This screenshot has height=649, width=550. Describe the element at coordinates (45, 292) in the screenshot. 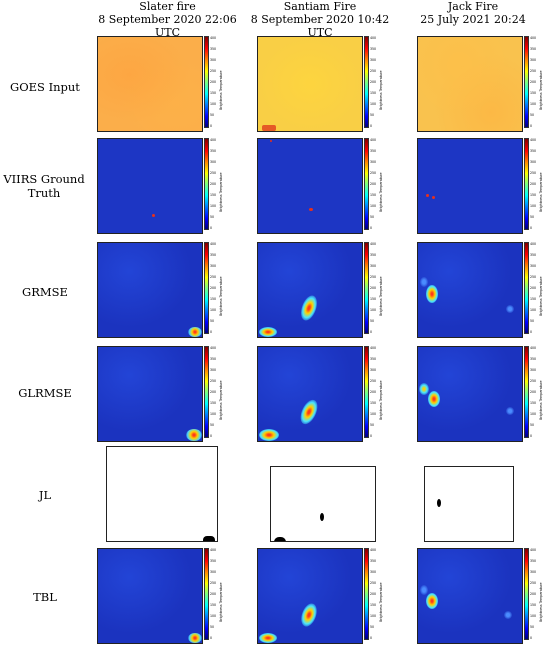

I see `row-label-grmse: GRMSE` at that location.